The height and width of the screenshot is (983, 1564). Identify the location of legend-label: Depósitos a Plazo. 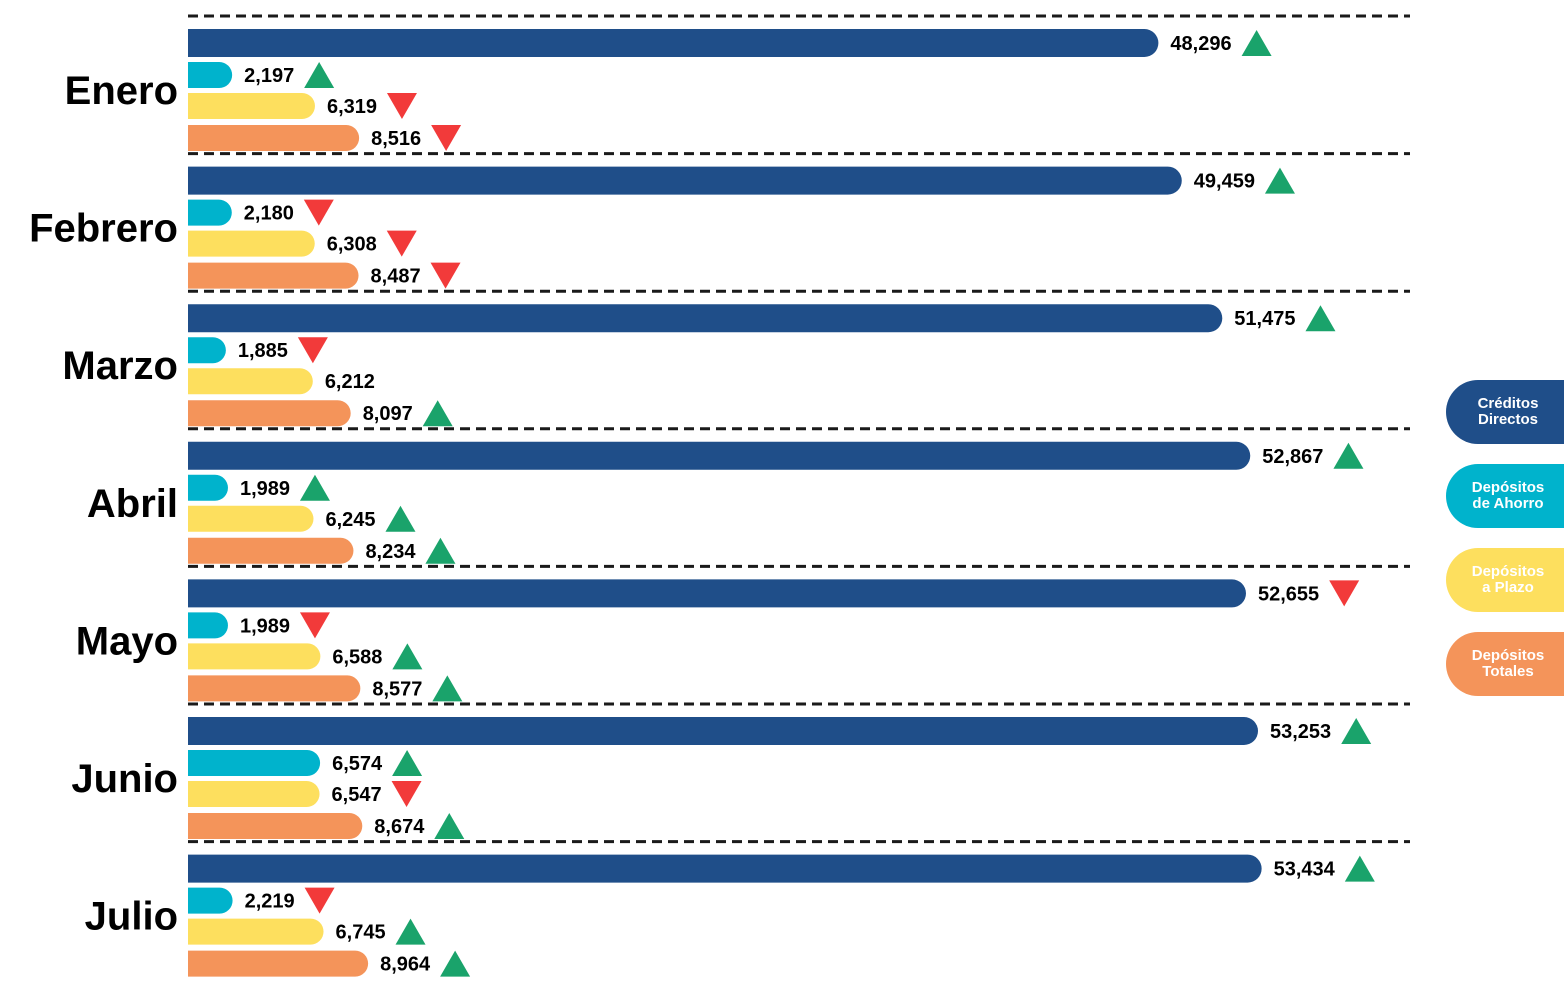
(1508, 579).